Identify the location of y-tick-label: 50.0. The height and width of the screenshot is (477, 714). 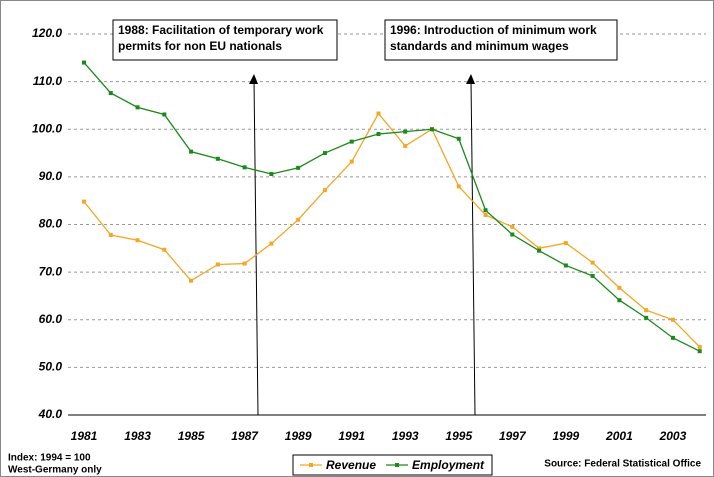
(51, 367).